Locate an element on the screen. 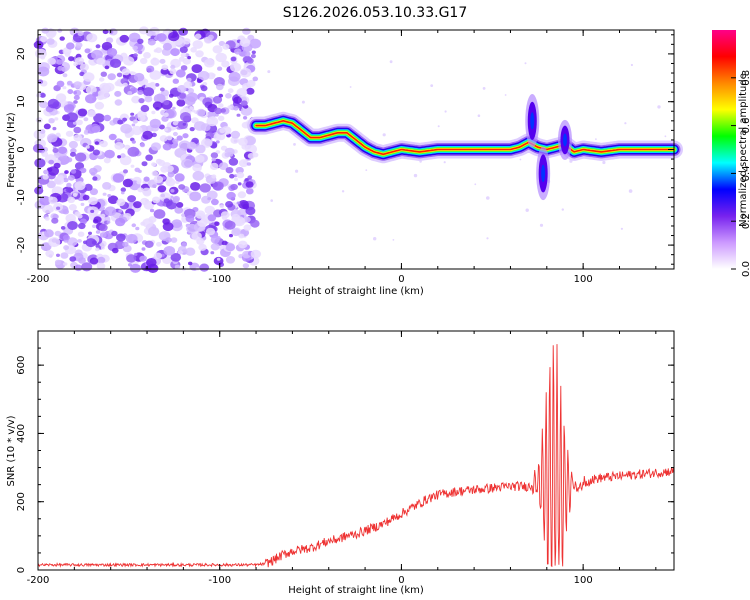 Image resolution: width=750 pixels, height=600 pixels. spectrogram-ytick-label: 10 is located at coordinates (21, 101).